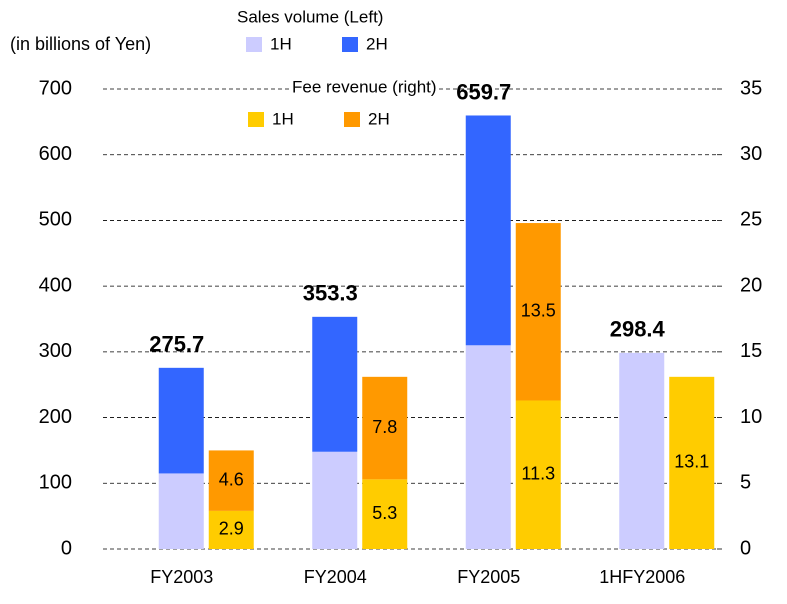 The width and height of the screenshot is (787, 604). What do you see at coordinates (55, 220) in the screenshot?
I see `y-tick-label: 500` at bounding box center [55, 220].